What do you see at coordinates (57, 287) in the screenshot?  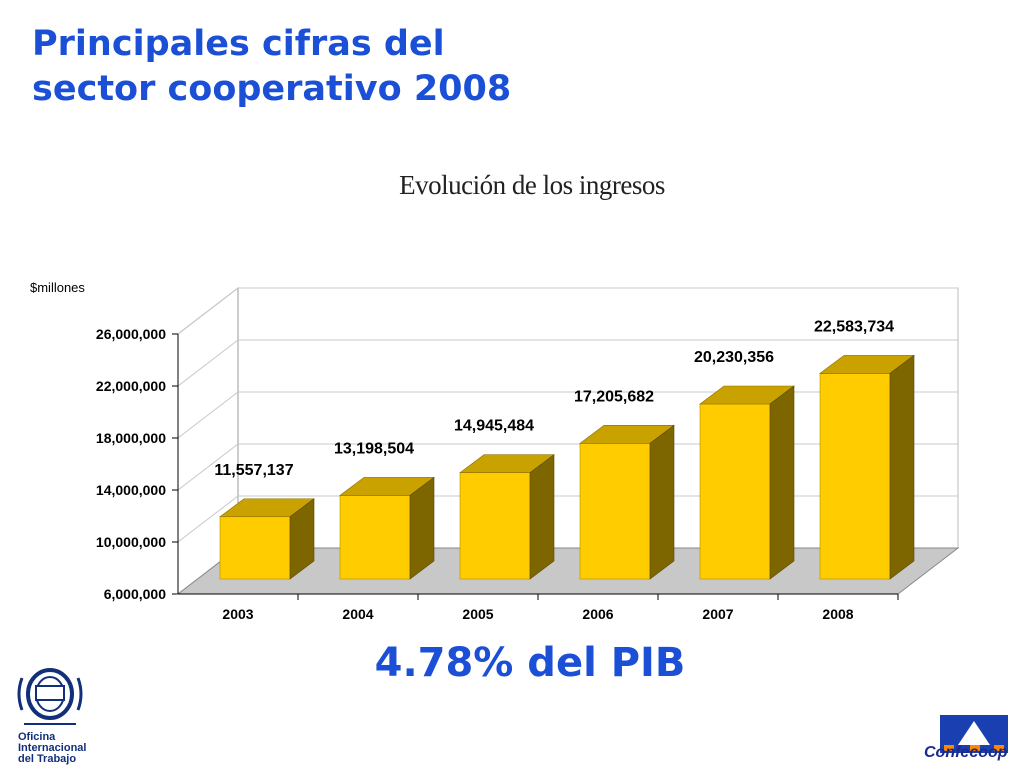 I see `y-axis-unit-label: $millones` at bounding box center [57, 287].